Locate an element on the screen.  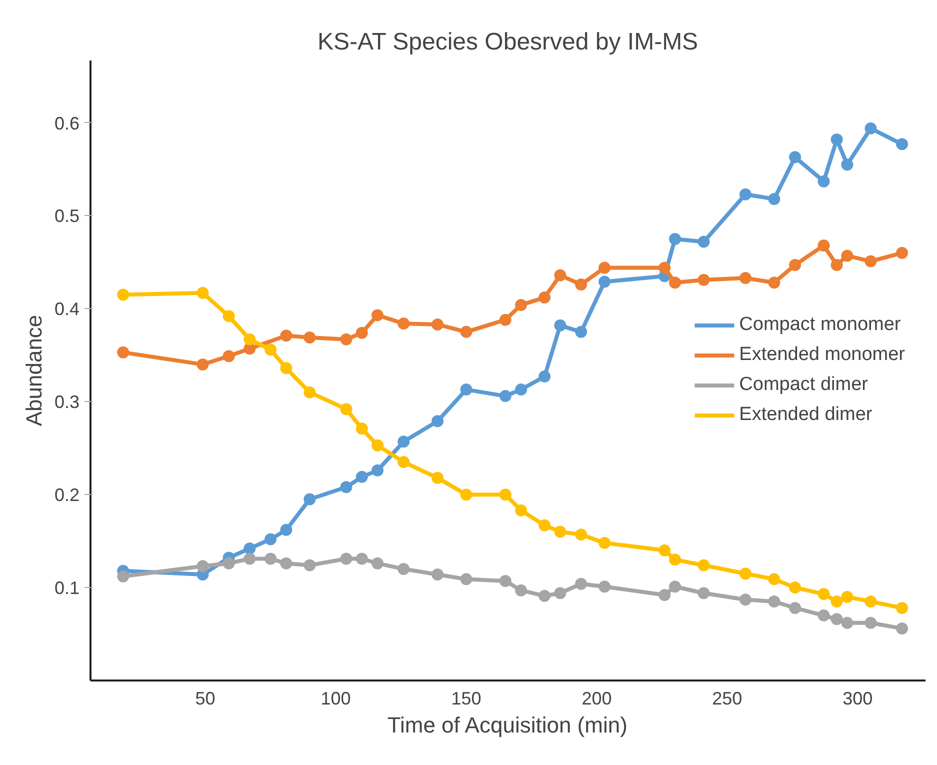
legend-label: Compact dimer is located at coordinates (803, 385).